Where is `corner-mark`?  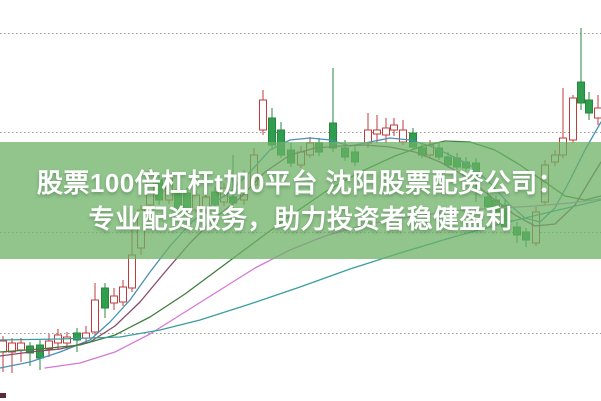
corner-mark is located at coordinates (3, 395).